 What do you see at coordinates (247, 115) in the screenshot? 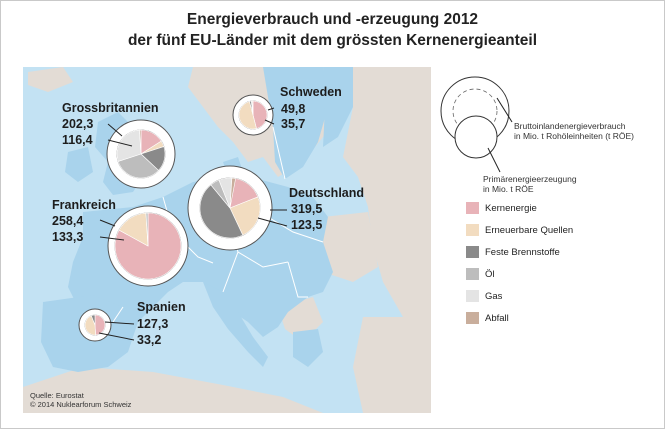
I see `pie-slice-schweden-erneuerbare` at bounding box center [247, 115].